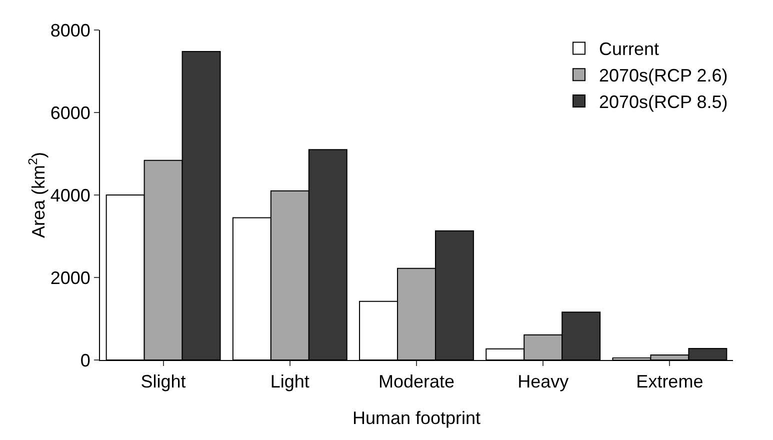 This screenshot has height=440, width=773. I want to click on x-tick-label: Heavy, so click(543, 382).